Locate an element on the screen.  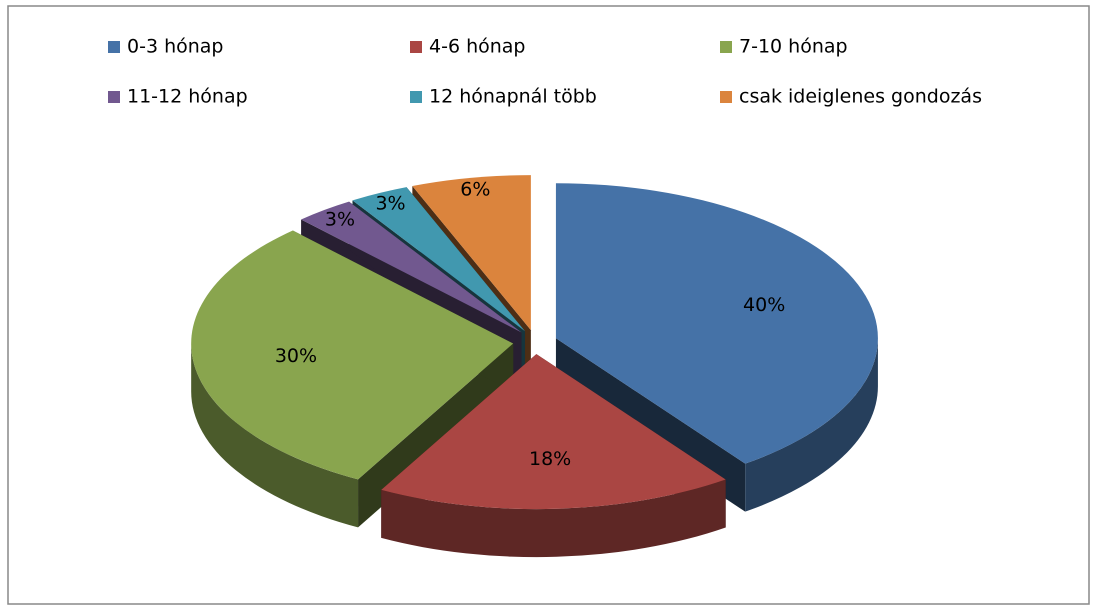
legend-label: 12 hónapnál több is located at coordinates (513, 97).